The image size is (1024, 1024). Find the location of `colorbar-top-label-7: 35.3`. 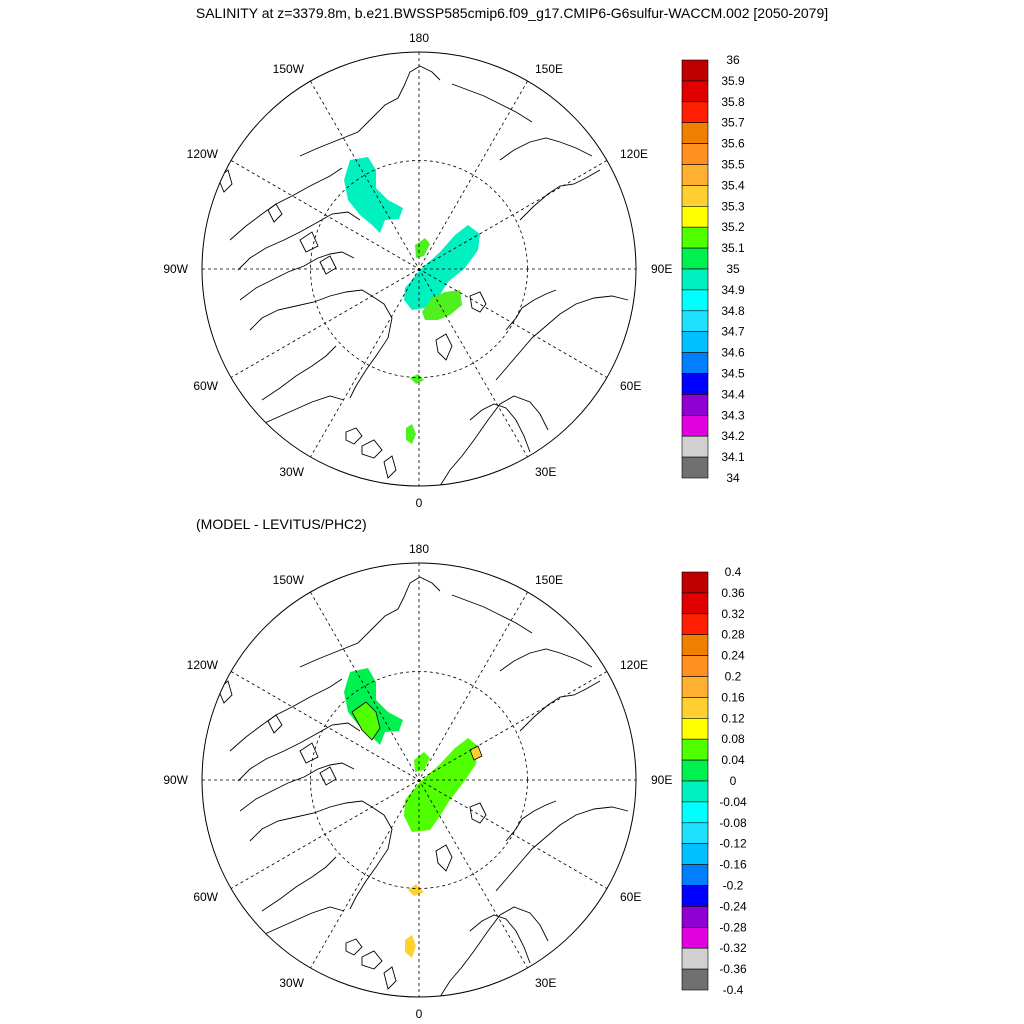

colorbar-top-label-7: 35.3 is located at coordinates (733, 206).